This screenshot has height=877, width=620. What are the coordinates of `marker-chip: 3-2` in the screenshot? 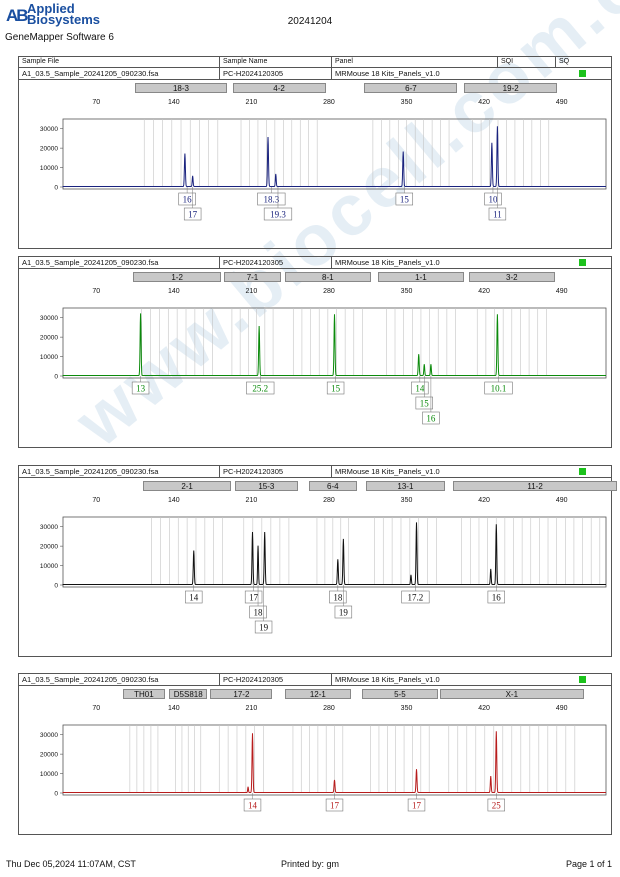 It's located at (511, 277).